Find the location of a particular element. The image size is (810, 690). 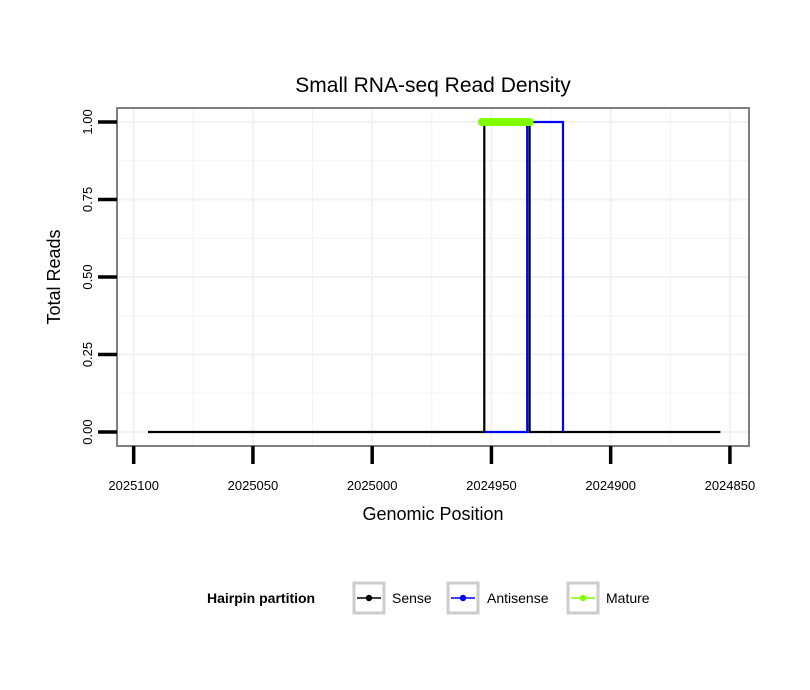

legend-label-mature: Mature is located at coordinates (628, 598).